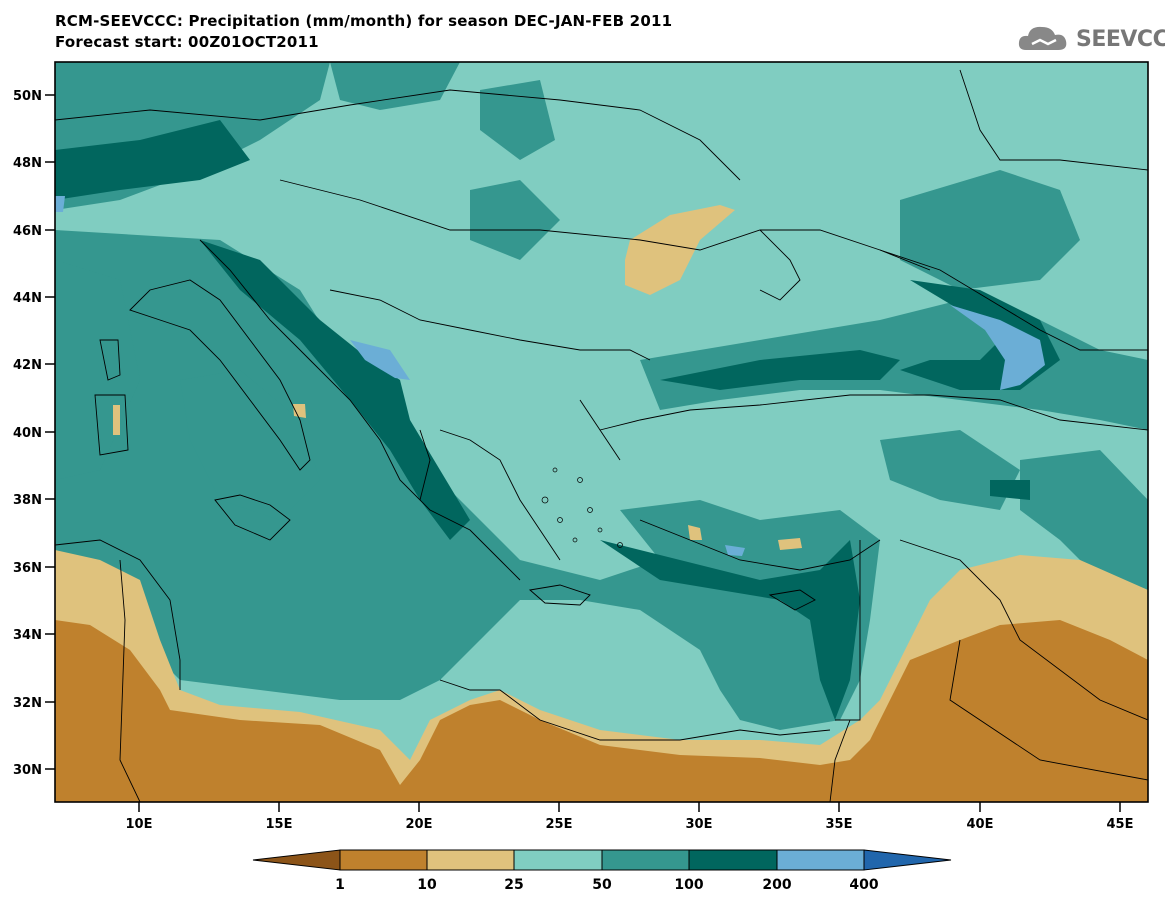  Describe the element at coordinates (863, 885) in the screenshot. I see `colorbar-label: 400` at that location.